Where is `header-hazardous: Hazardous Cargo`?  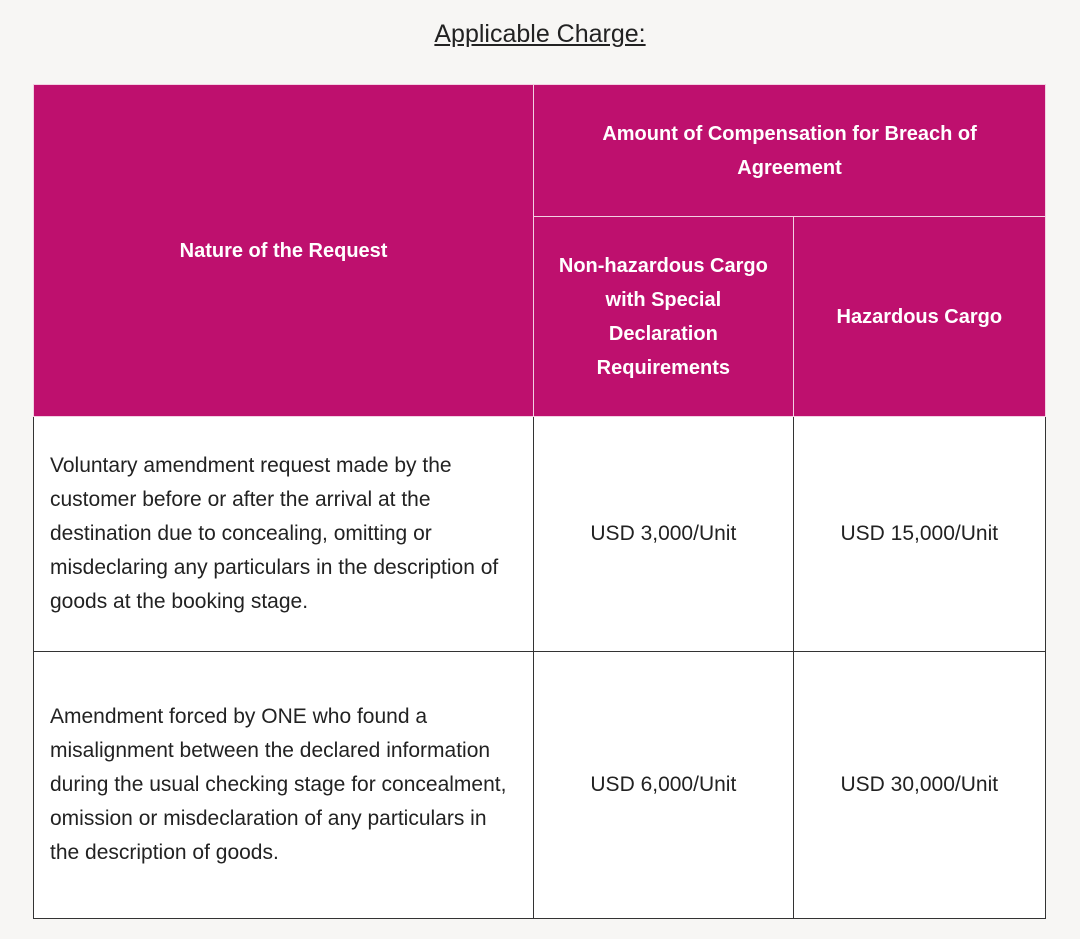 header-hazardous: Hazardous Cargo is located at coordinates (919, 316).